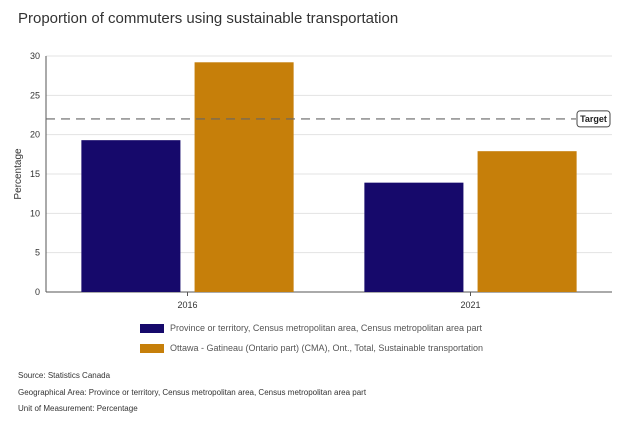 The height and width of the screenshot is (424, 624). Describe the element at coordinates (18, 174) in the screenshot. I see `y-axis-title: Percentage` at that location.